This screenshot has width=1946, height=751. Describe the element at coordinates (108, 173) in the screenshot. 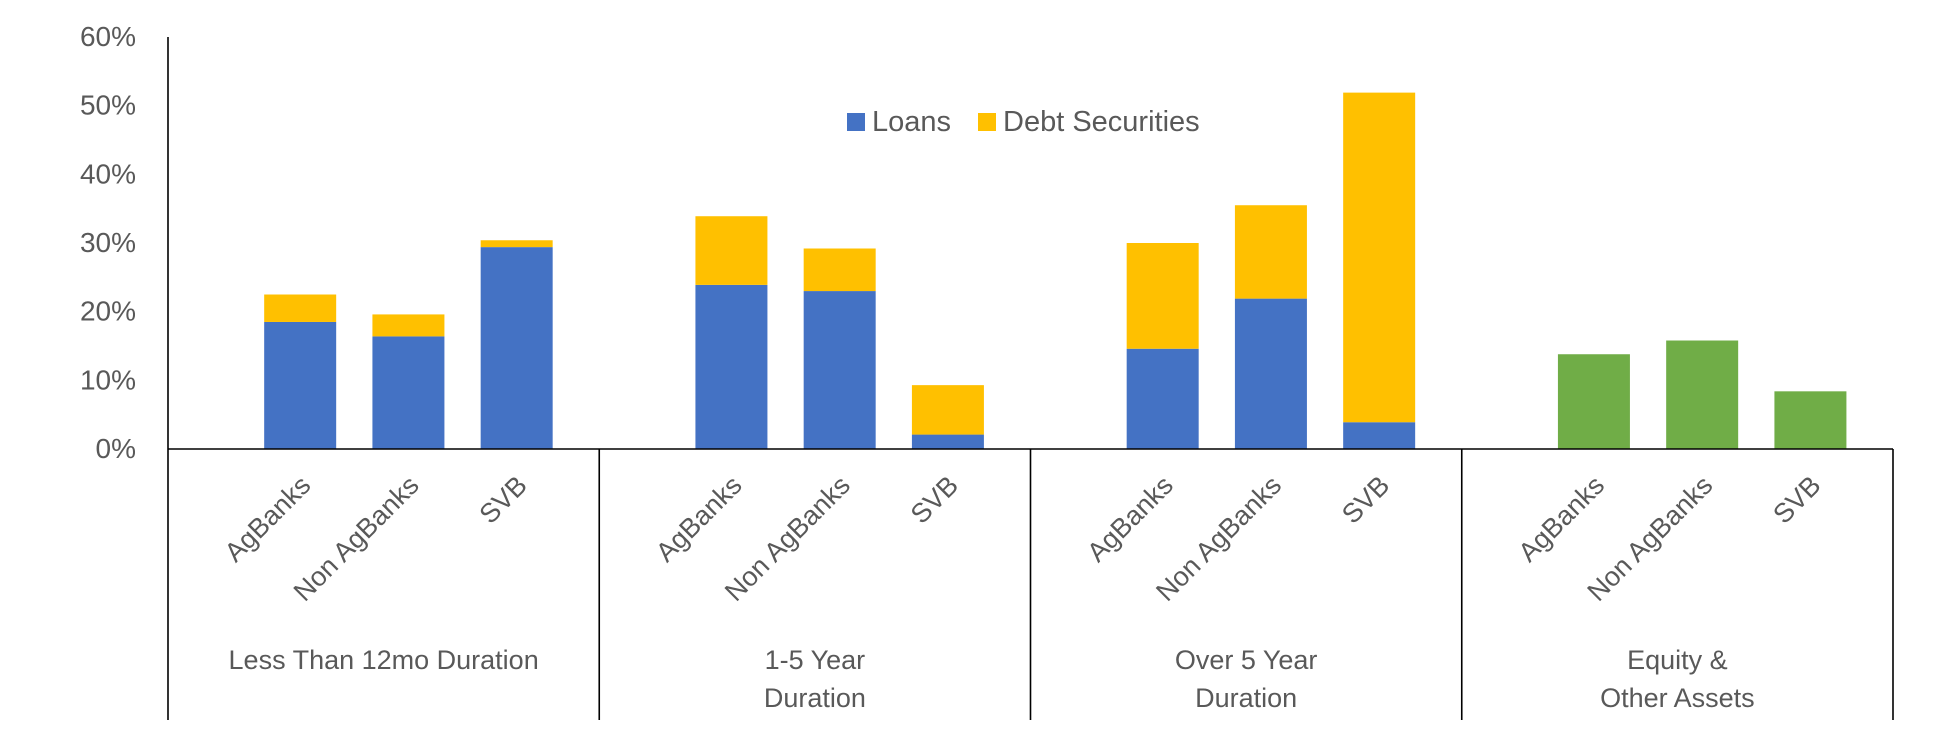

I see `y-tick-label: 40%` at that location.